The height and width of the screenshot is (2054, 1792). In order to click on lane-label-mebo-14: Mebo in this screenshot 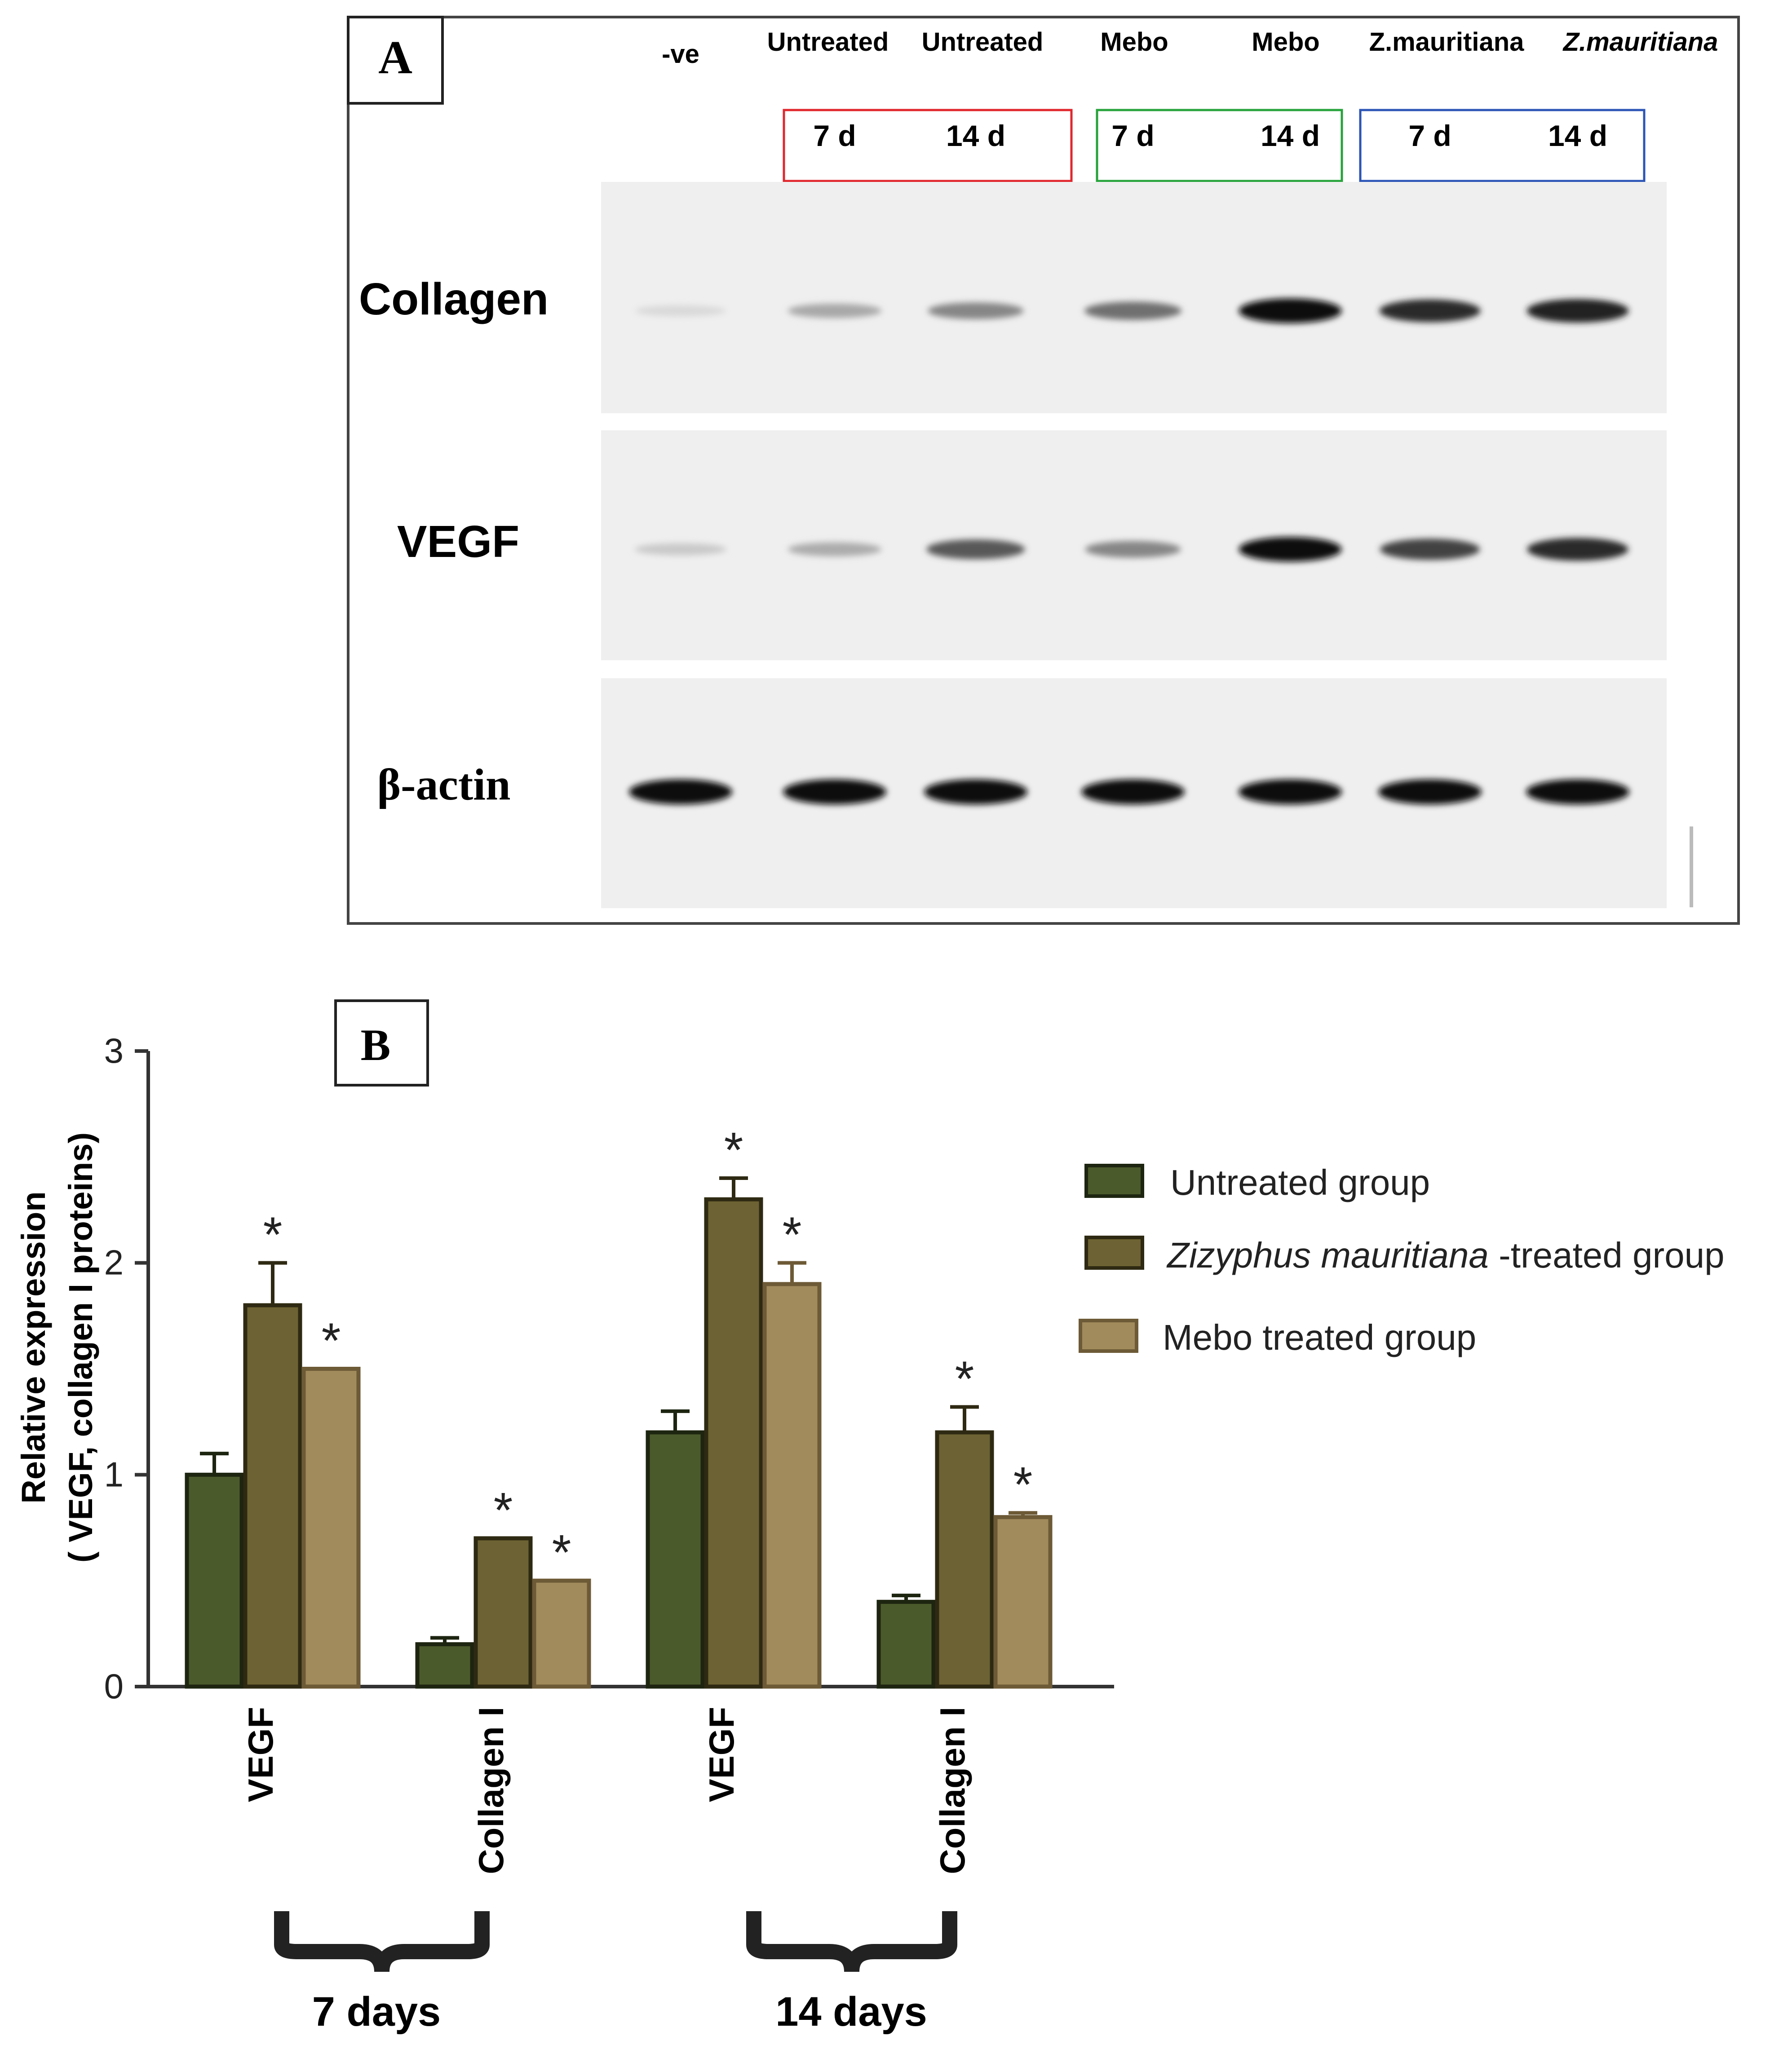, I will do `click(1285, 42)`.